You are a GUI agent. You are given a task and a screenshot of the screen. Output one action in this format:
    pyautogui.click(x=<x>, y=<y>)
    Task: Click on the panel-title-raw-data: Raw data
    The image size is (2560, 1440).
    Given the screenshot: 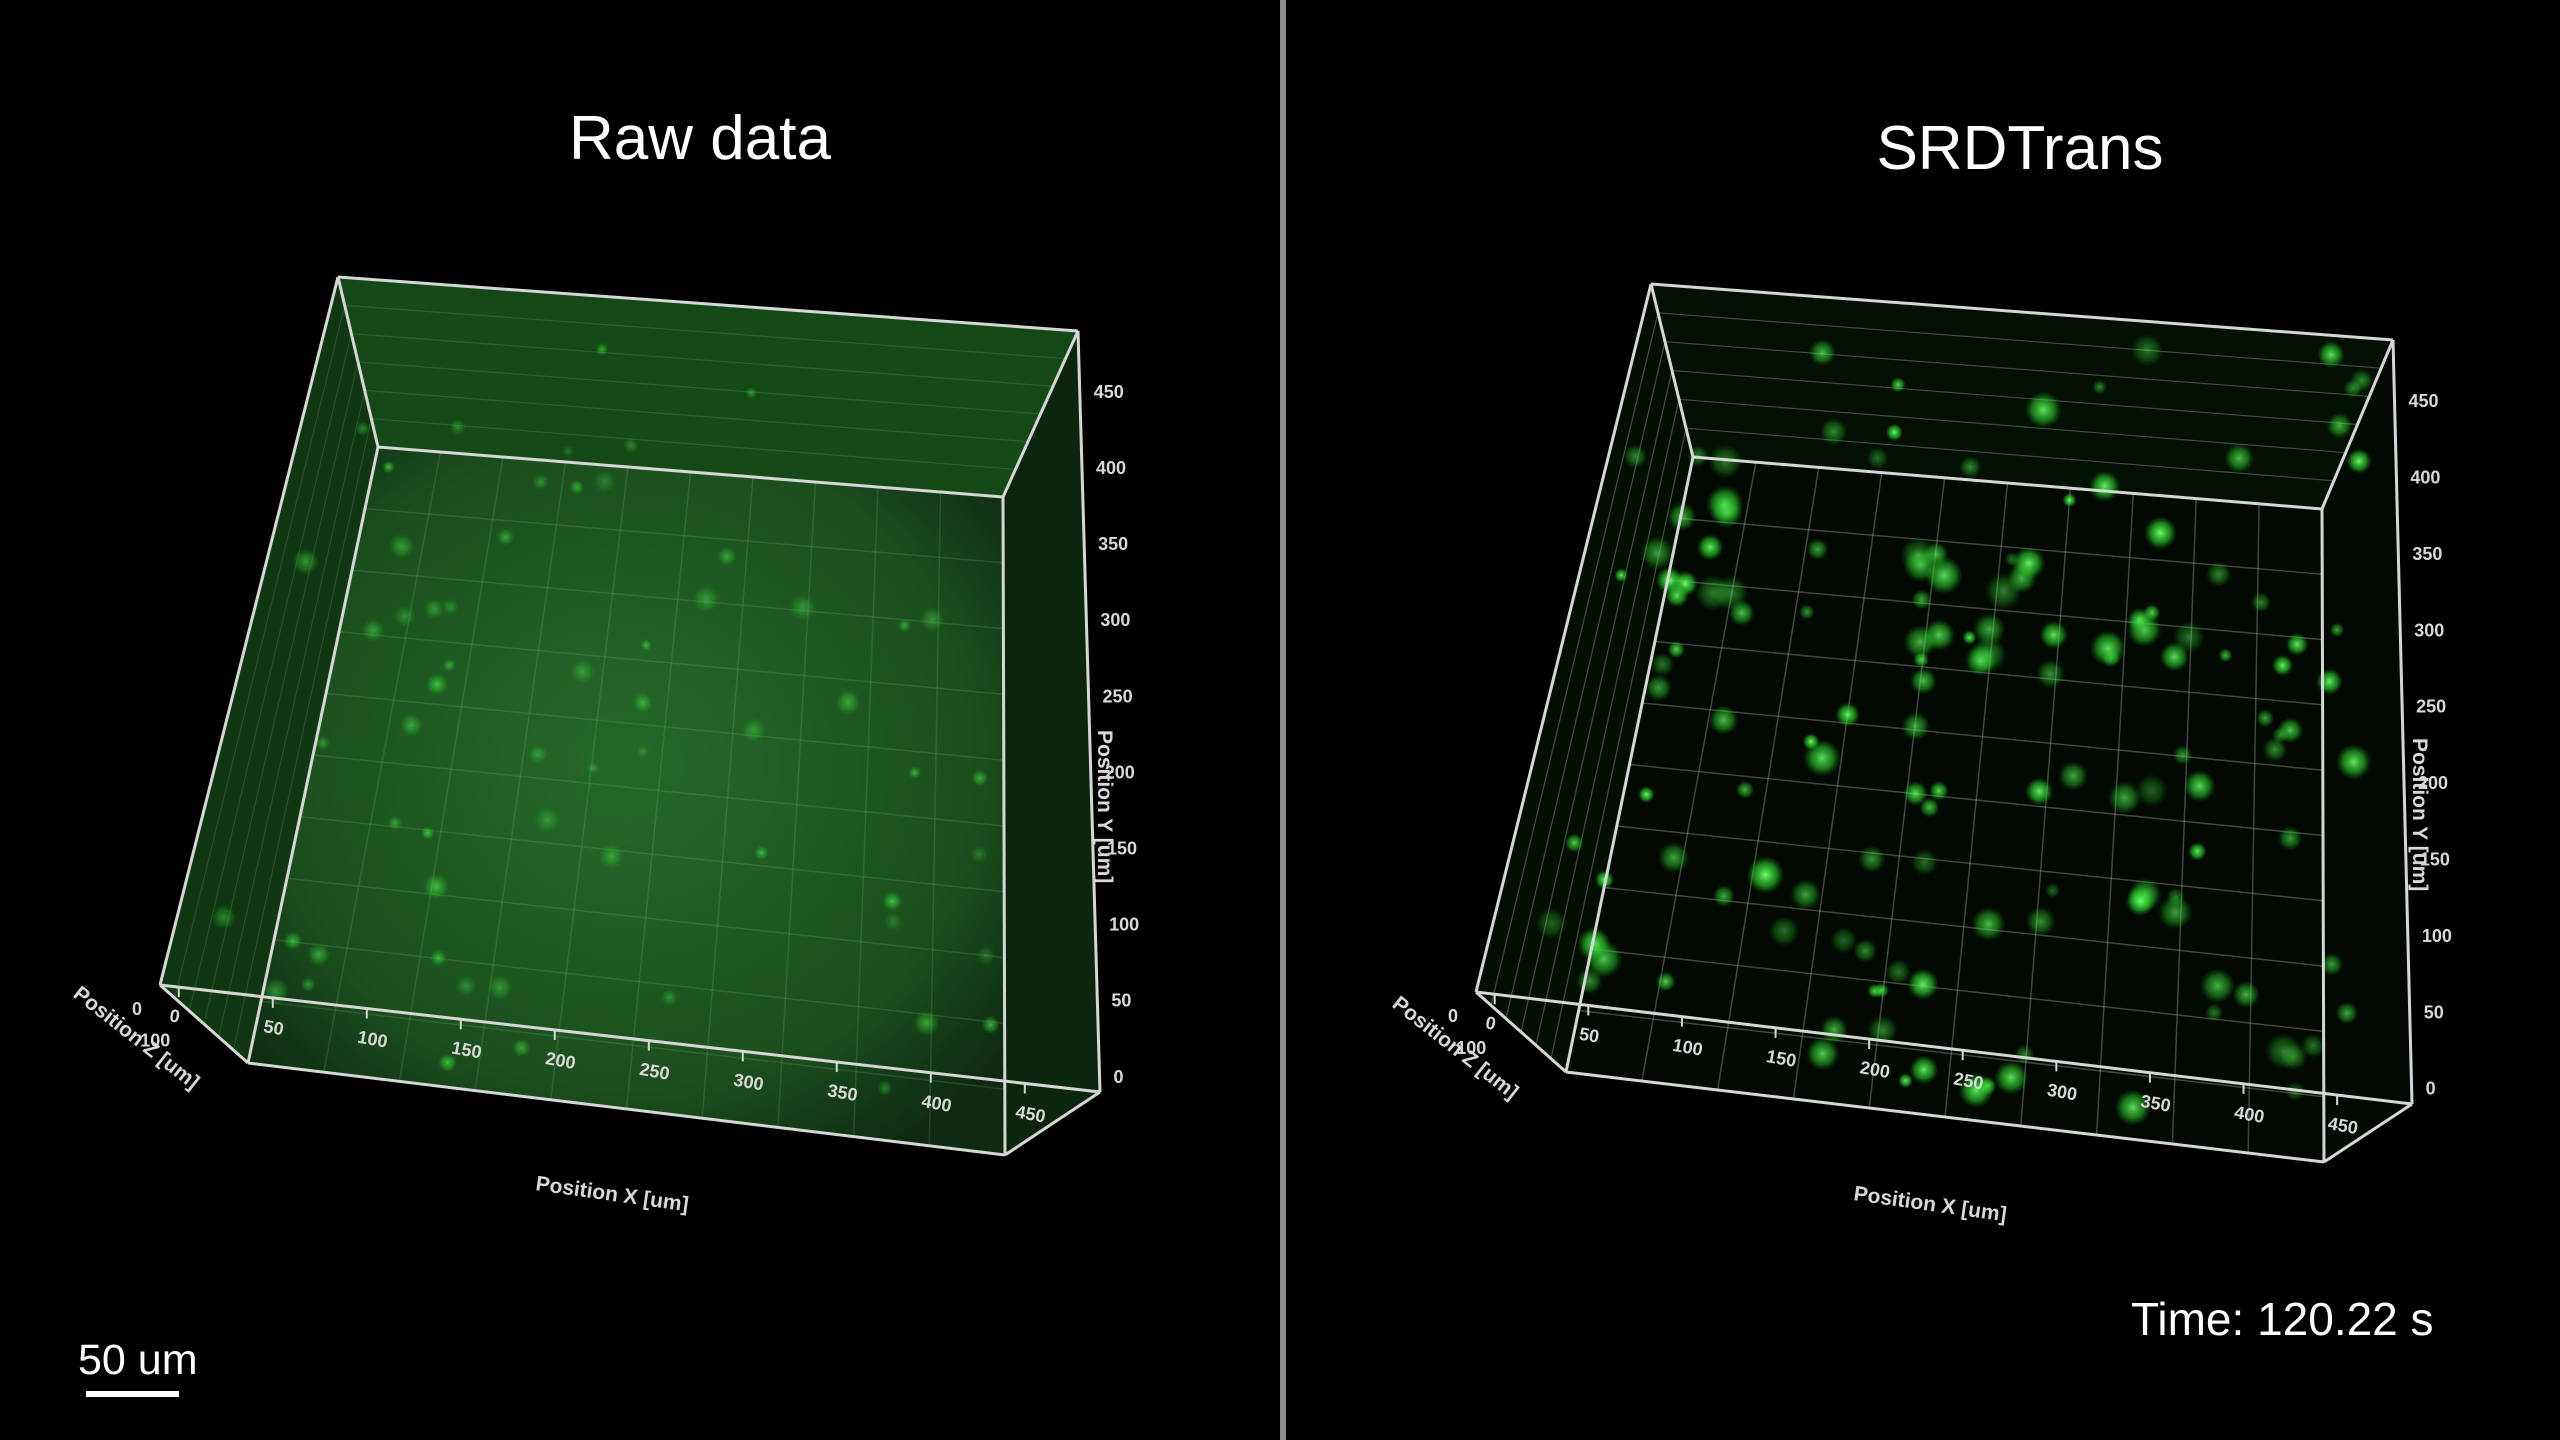 What is the action you would take?
    pyautogui.click(x=700, y=138)
    